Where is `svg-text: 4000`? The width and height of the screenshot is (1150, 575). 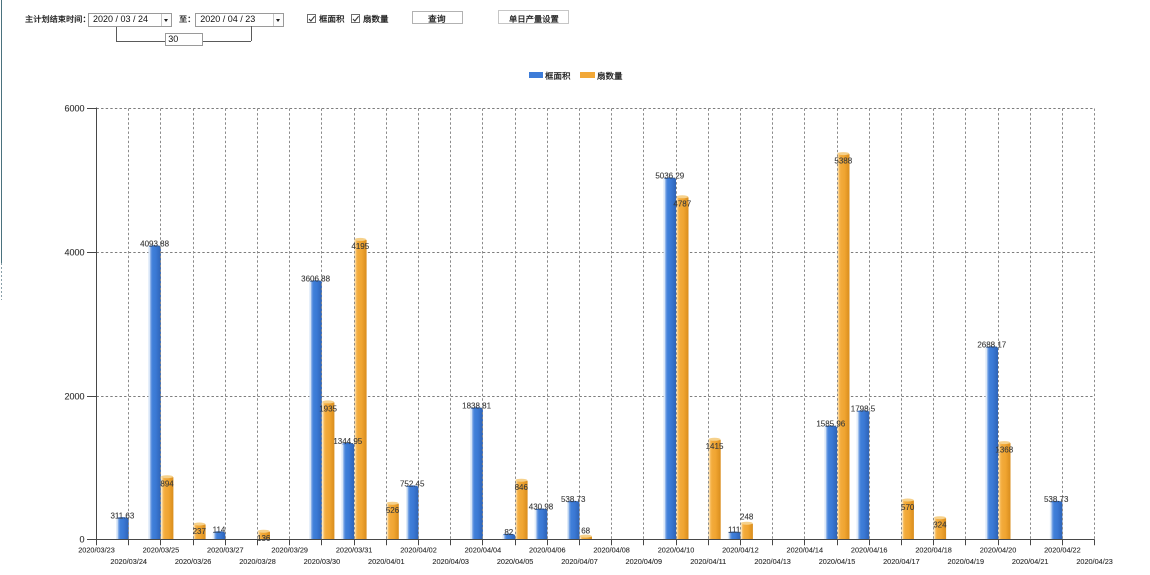 svg-text: 4000 is located at coordinates (74, 253).